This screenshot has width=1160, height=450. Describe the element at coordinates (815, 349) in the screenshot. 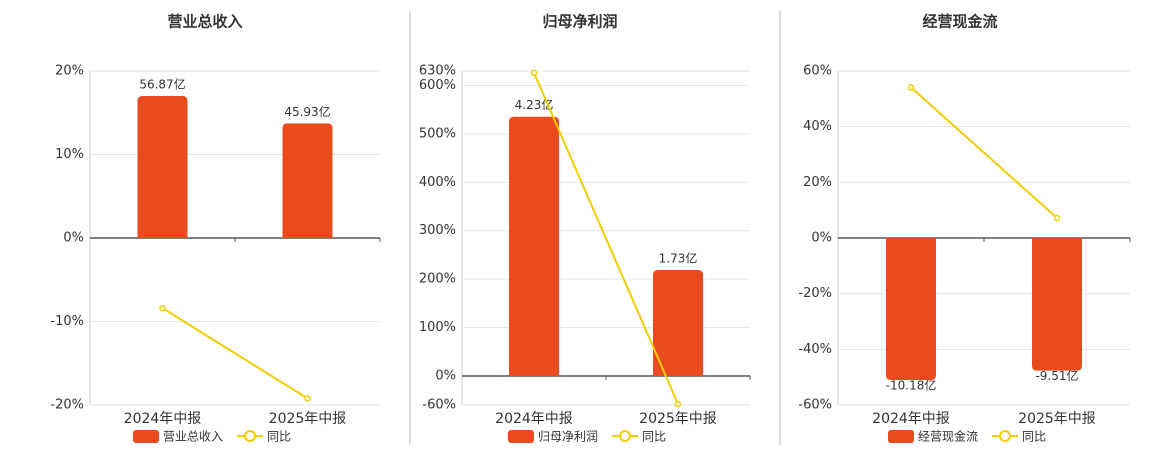

I see `y-tick-label: -40%` at that location.